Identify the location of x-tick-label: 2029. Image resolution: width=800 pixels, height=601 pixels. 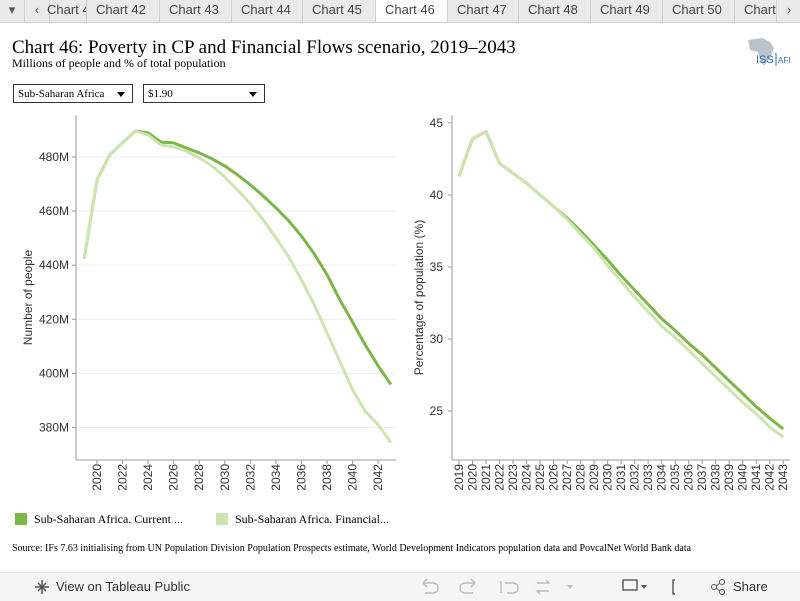
(594, 477).